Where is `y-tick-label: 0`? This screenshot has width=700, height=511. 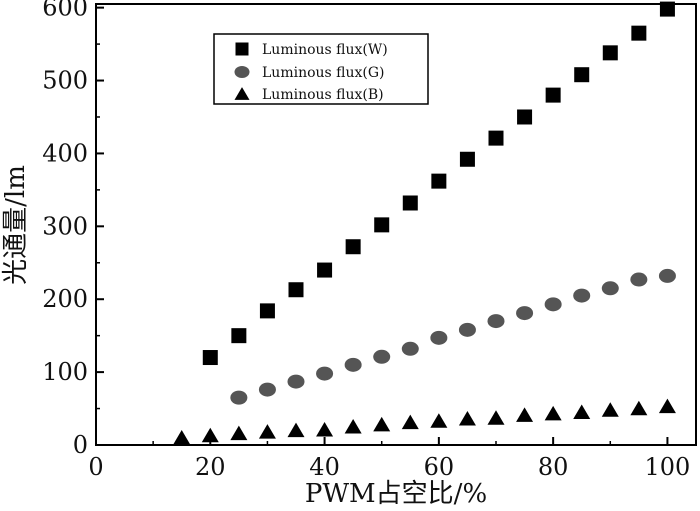
y-tick-label: 0 is located at coordinates (80, 445).